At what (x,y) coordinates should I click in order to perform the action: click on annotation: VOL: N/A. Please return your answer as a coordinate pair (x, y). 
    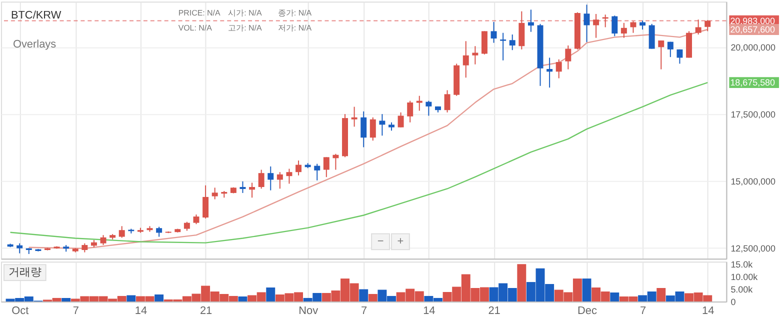
    Looking at the image, I should click on (195, 27).